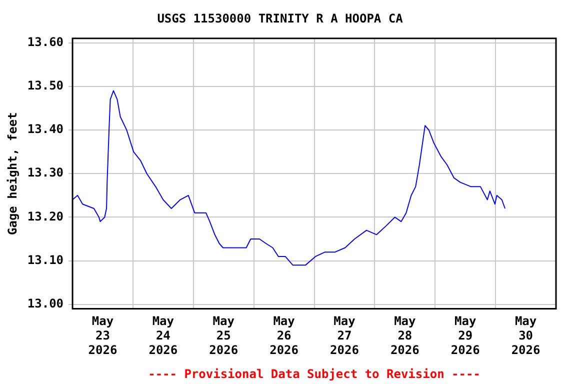 The width and height of the screenshot is (576, 384). Describe the element at coordinates (45, 216) in the screenshot. I see `y-tick-label: 13.20` at that location.